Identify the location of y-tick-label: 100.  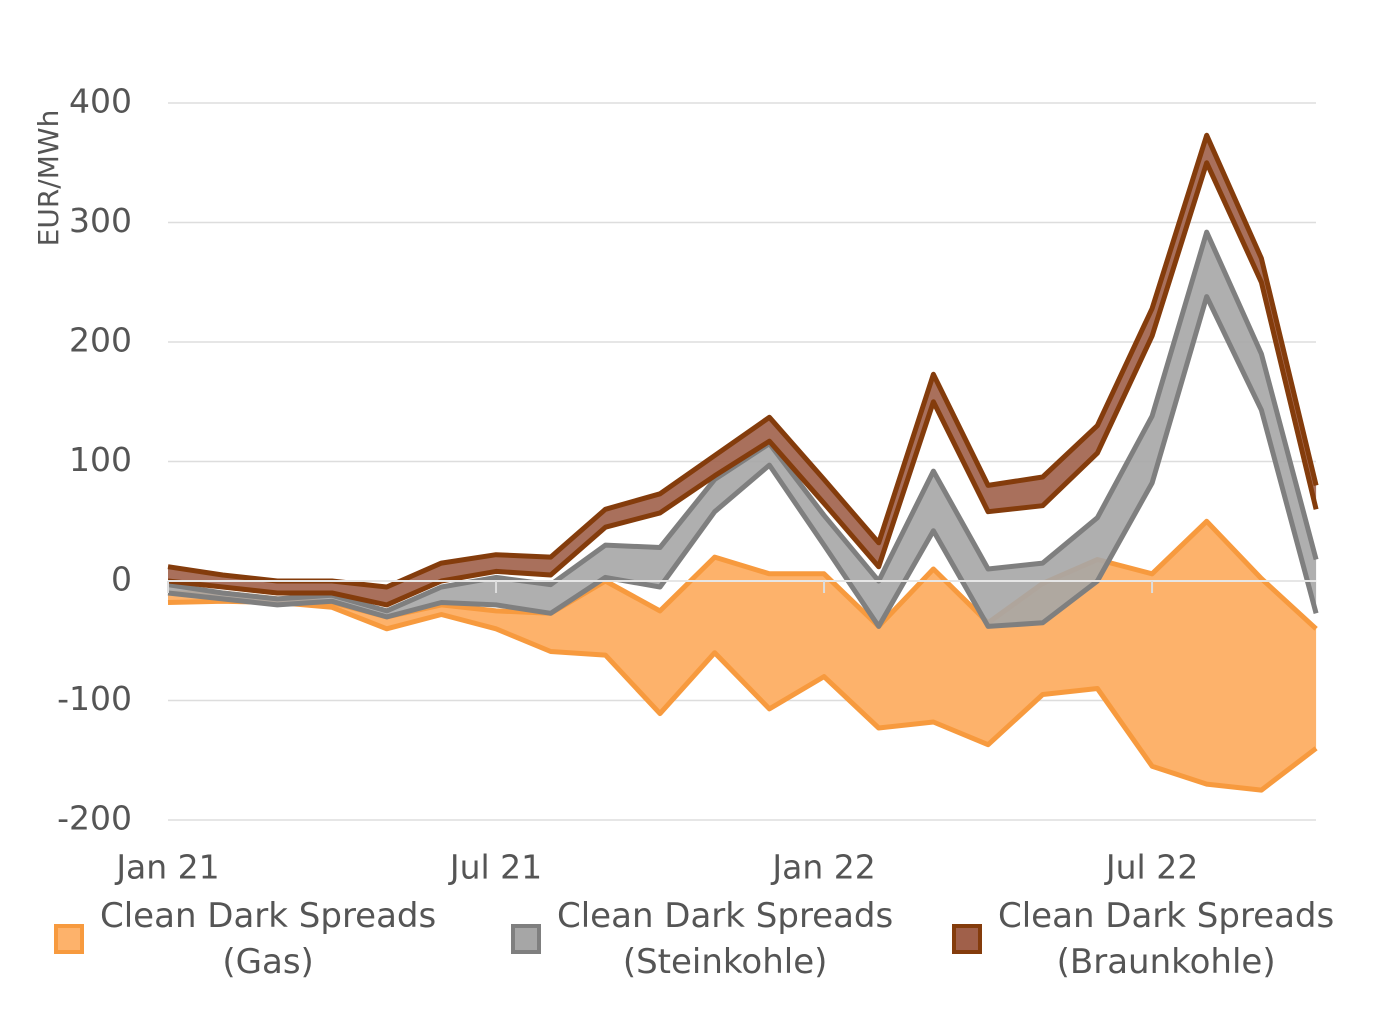
(100, 459).